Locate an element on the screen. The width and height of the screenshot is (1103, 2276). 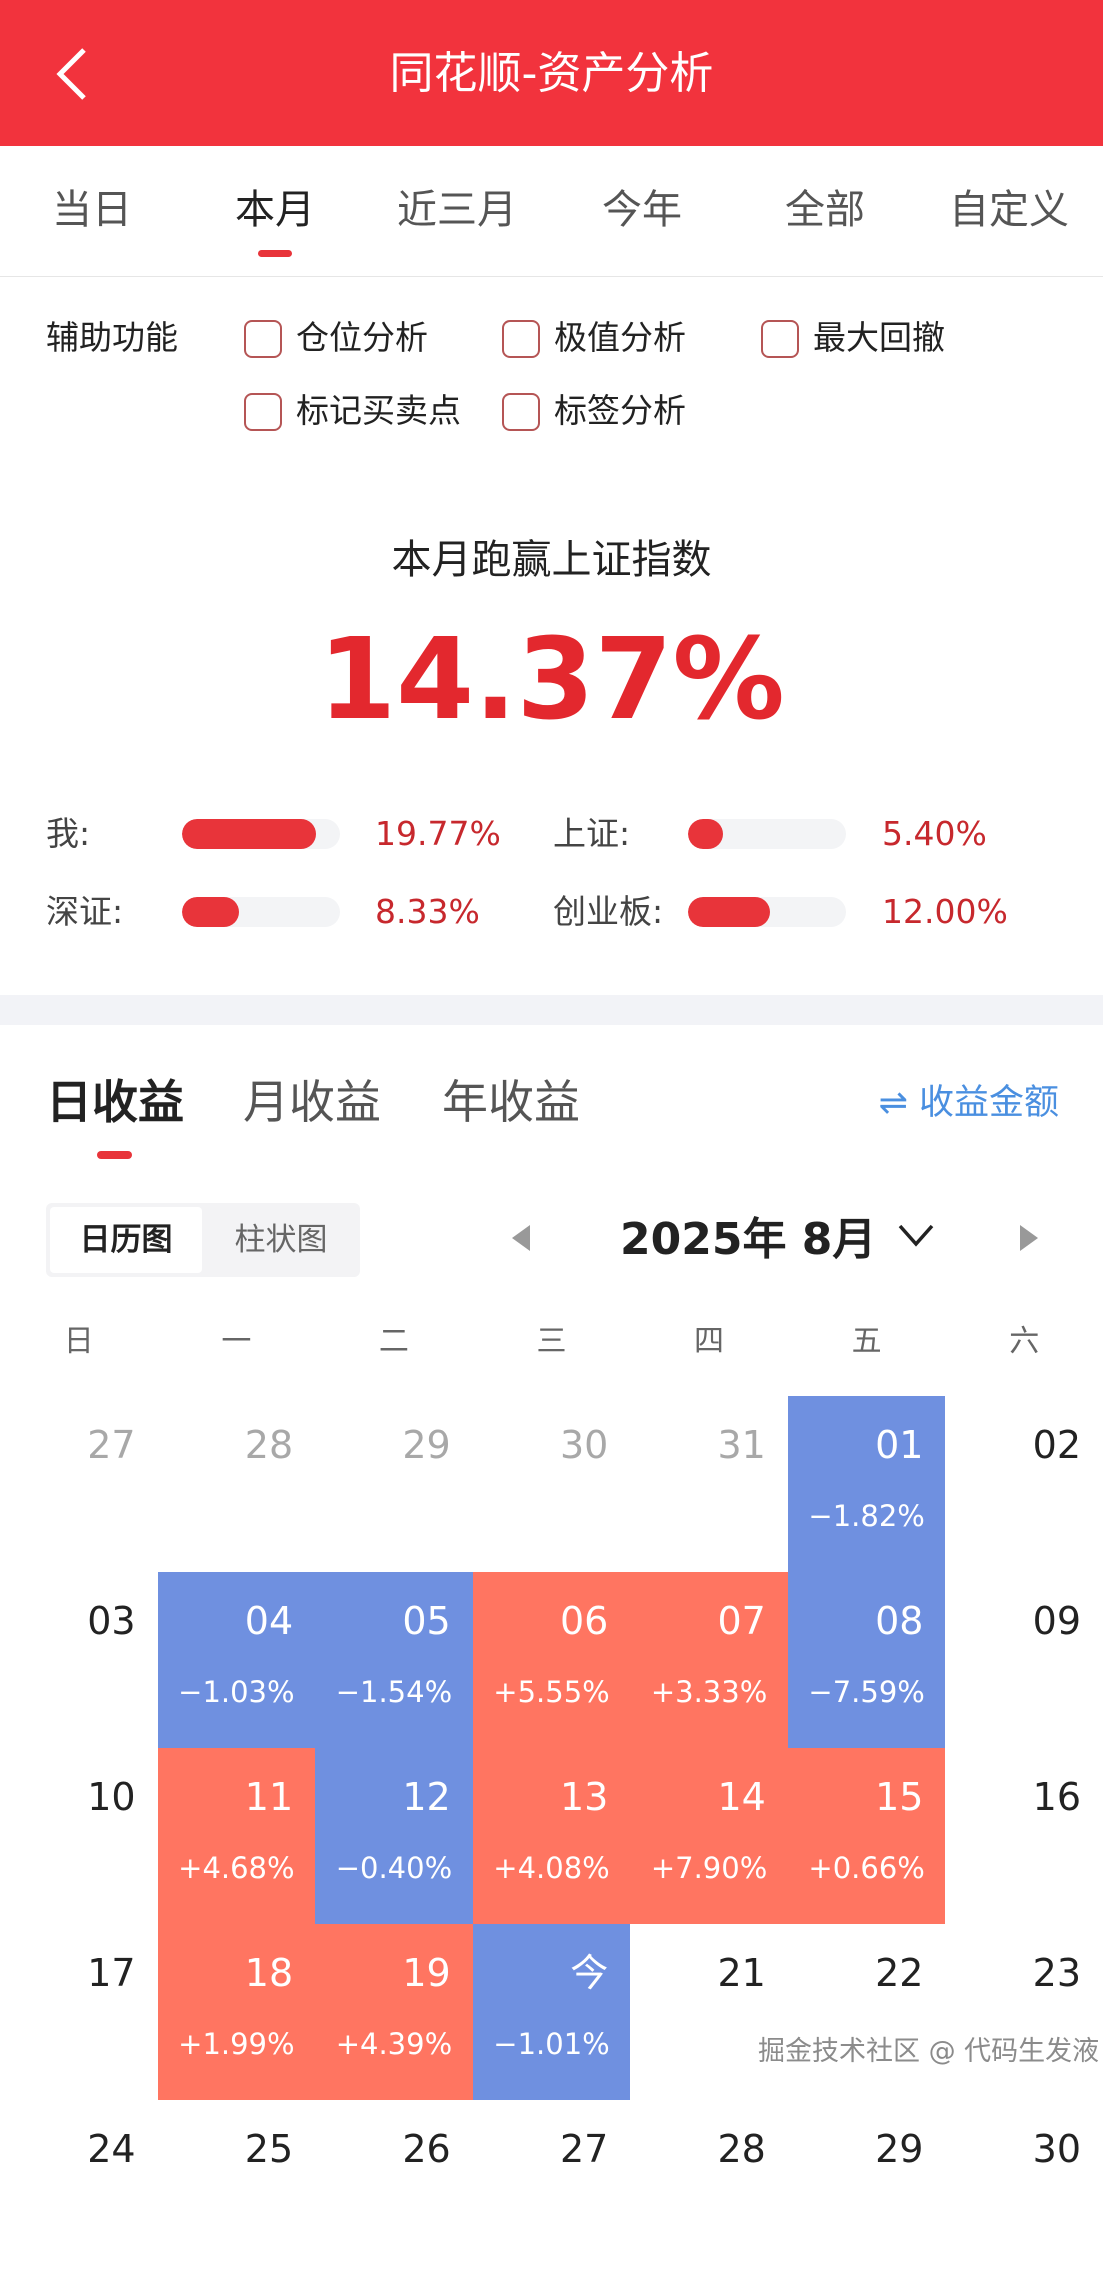
day-number: 21 is located at coordinates (741, 1973).